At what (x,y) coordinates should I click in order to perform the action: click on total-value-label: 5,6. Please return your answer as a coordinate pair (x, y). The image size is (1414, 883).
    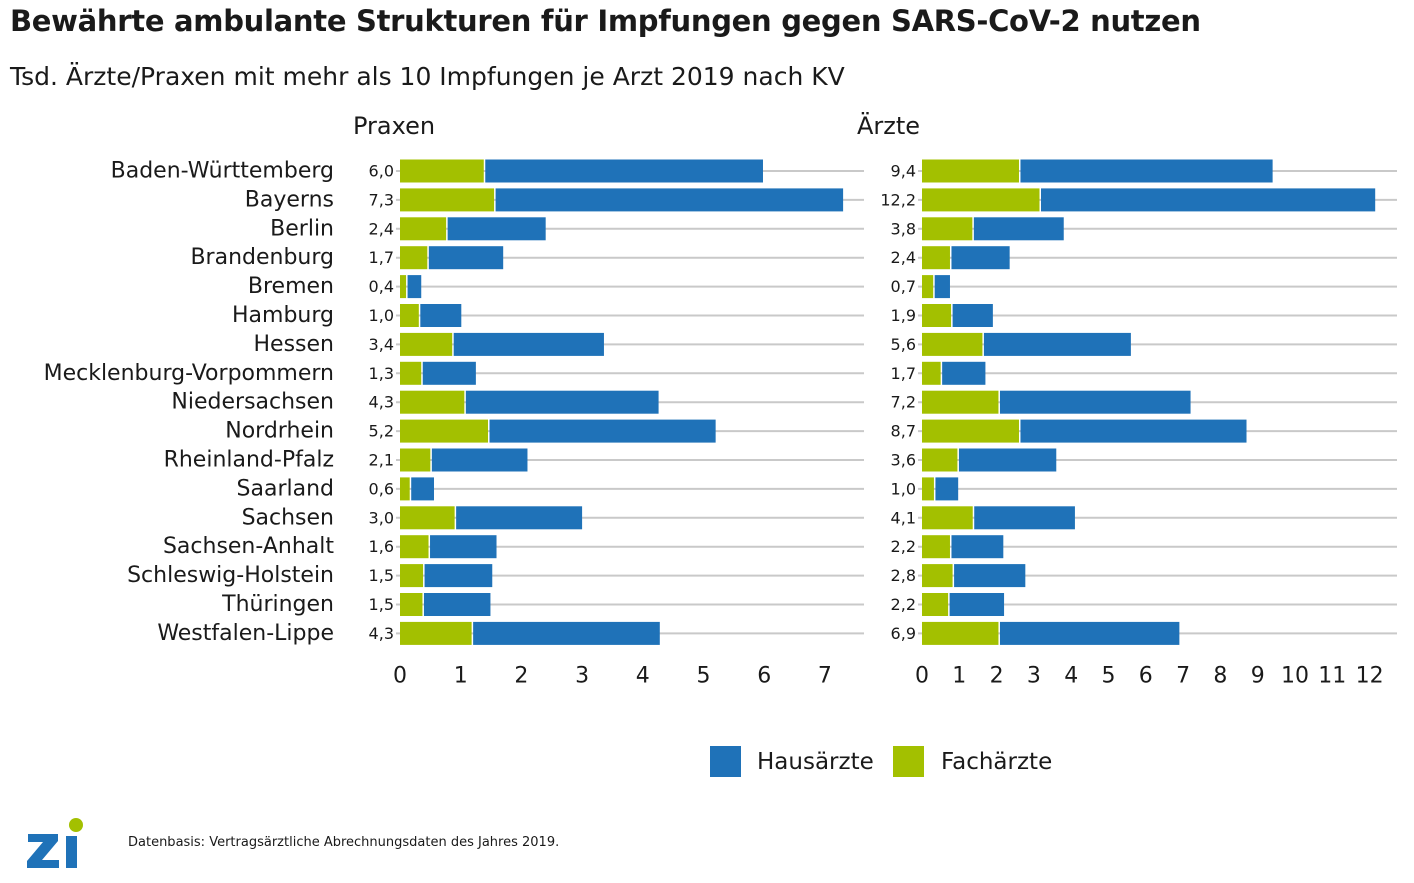
    Looking at the image, I should click on (903, 344).